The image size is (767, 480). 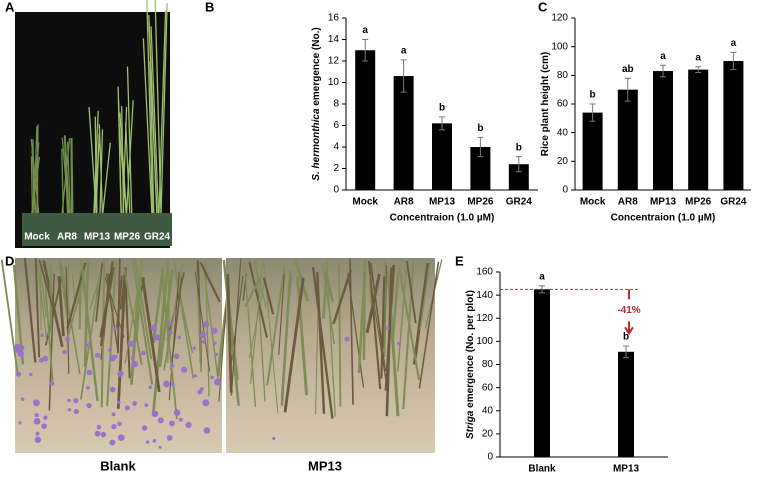 I want to click on photo-label: GR24, so click(x=157, y=237).